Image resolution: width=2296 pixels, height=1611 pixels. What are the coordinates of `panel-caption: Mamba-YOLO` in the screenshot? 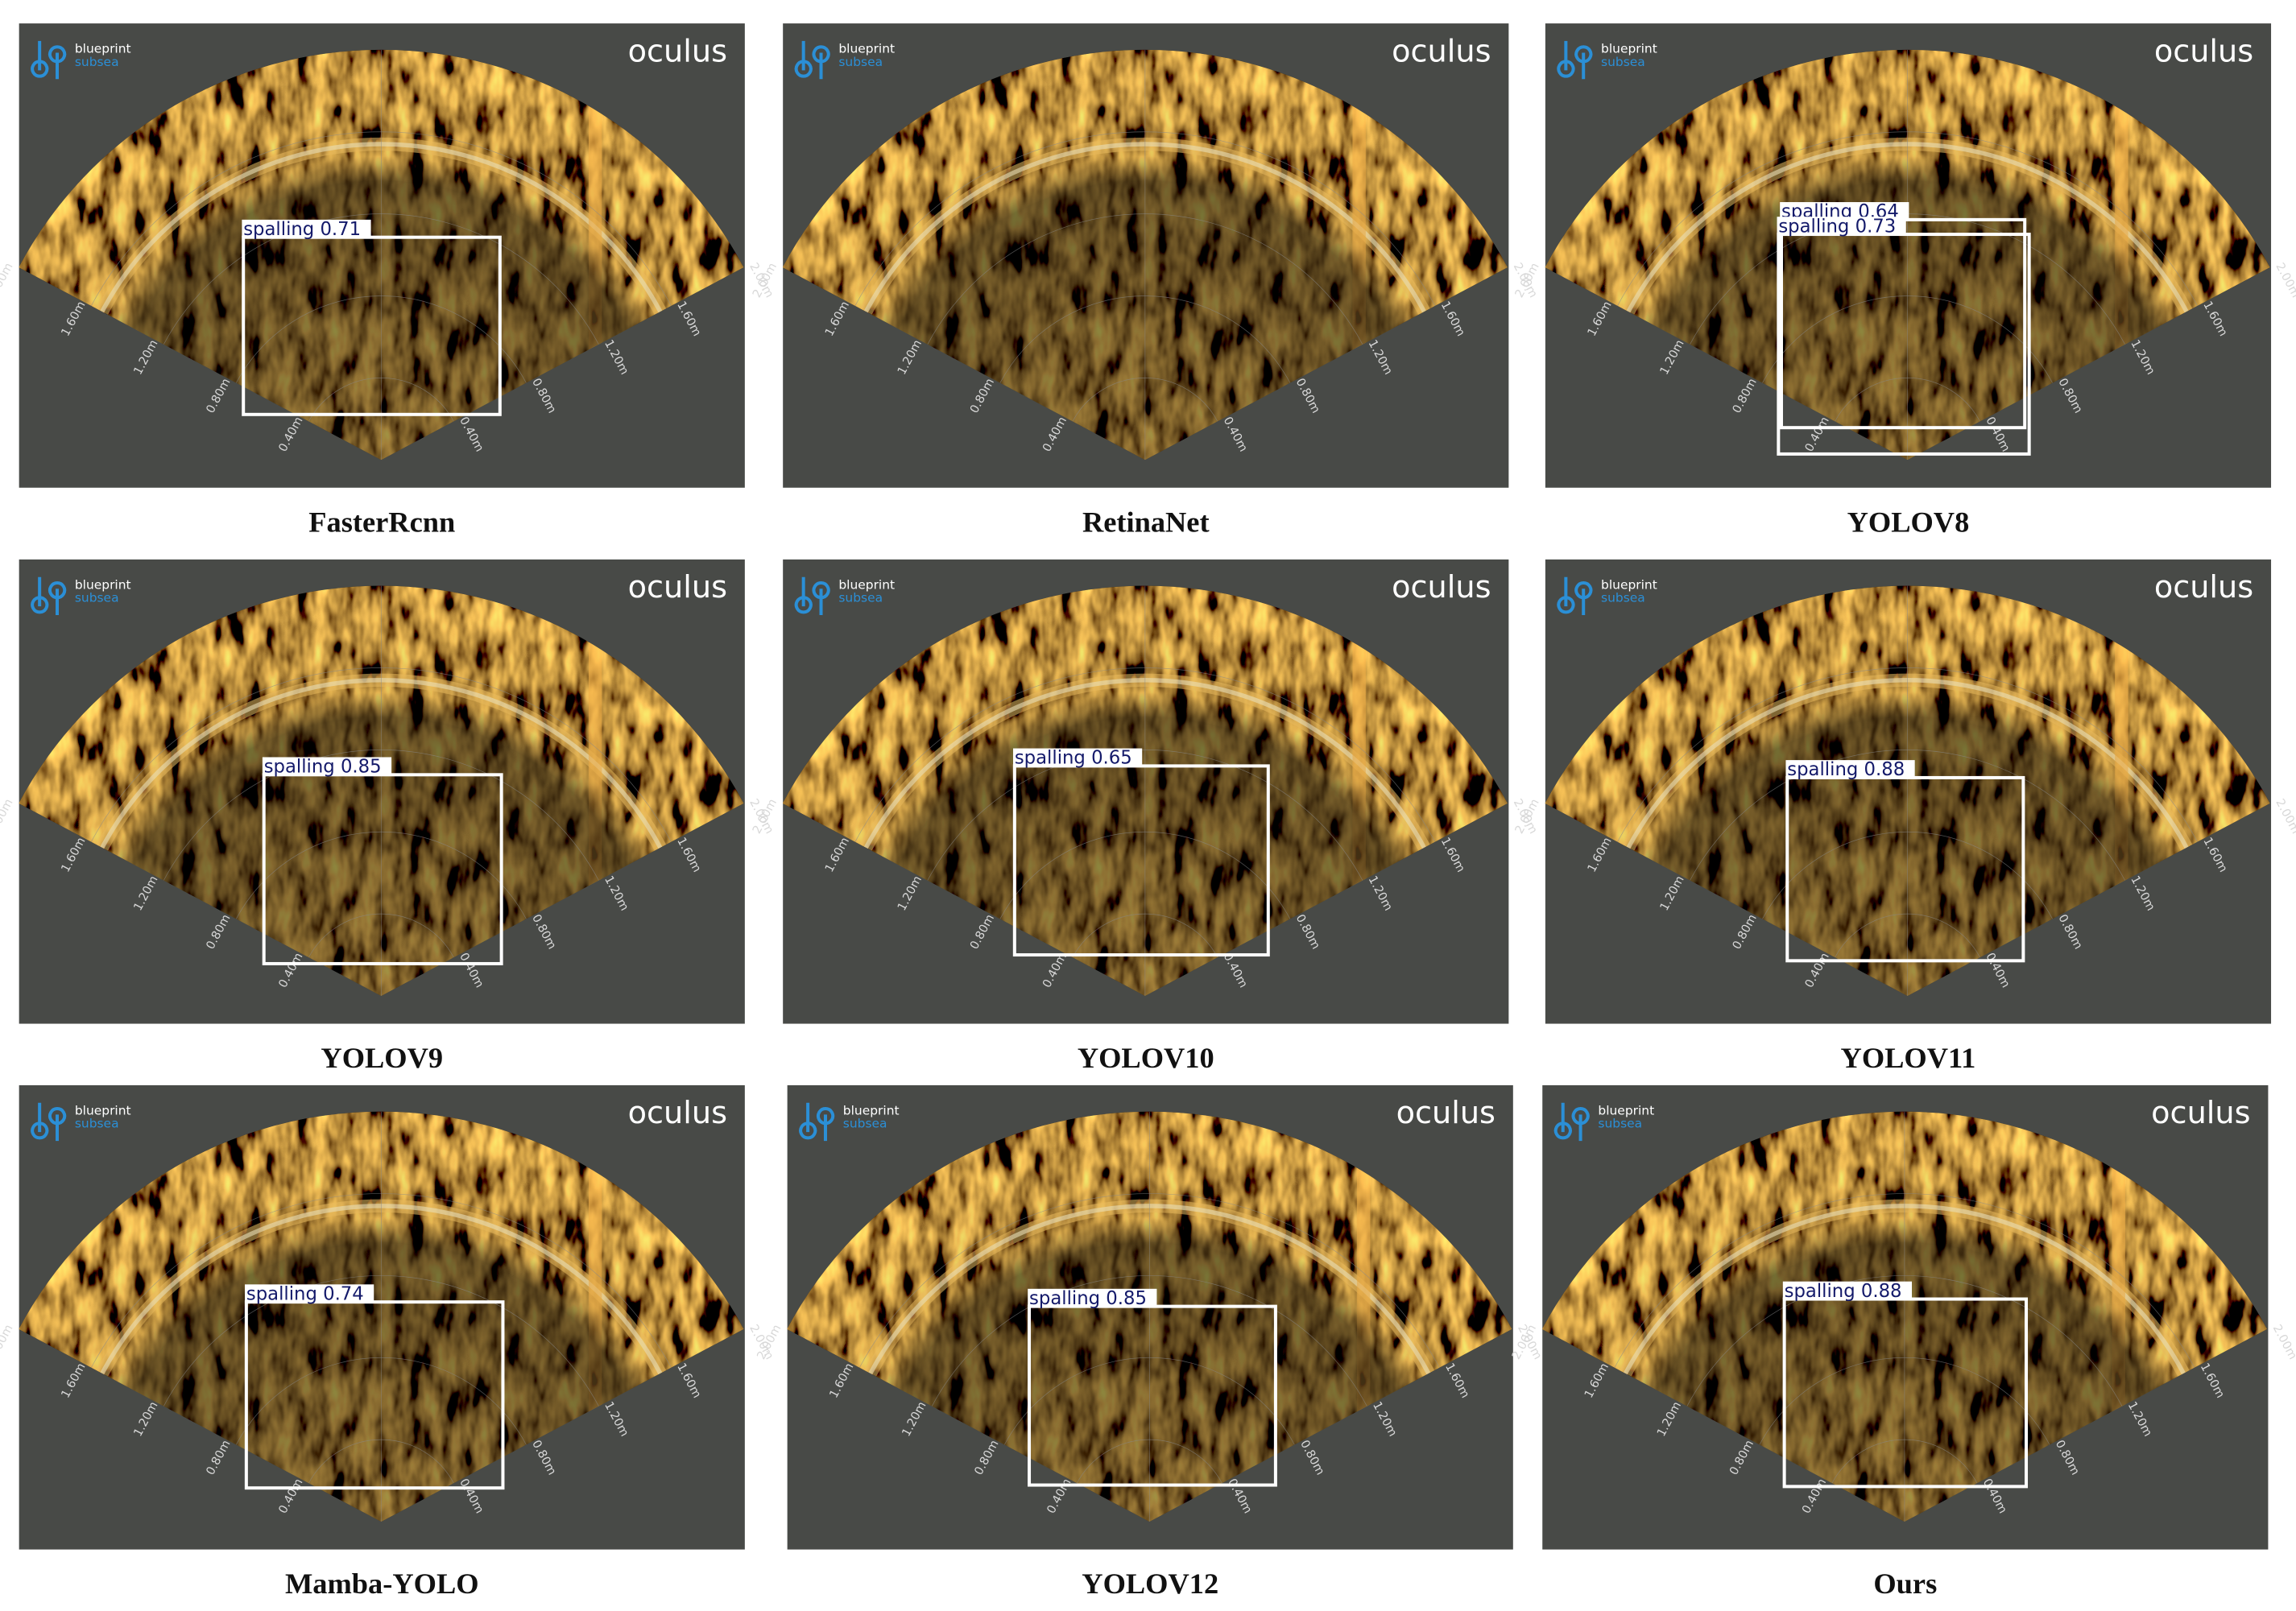 It's located at (382, 1584).